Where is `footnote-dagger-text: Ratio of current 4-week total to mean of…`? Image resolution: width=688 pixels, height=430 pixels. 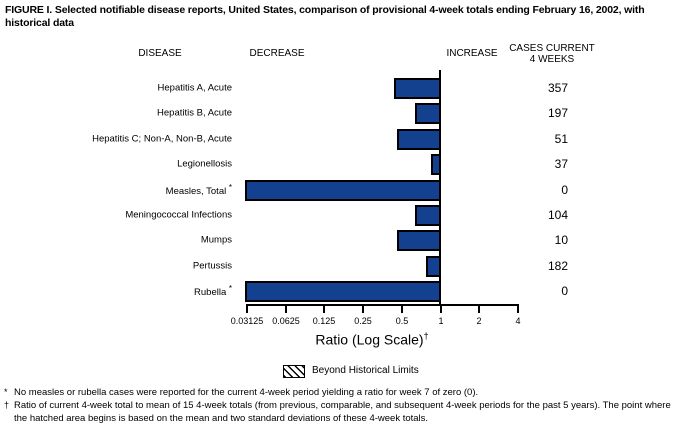 footnote-dagger-text: Ratio of current 4-week total to mean of… is located at coordinates (342, 412).